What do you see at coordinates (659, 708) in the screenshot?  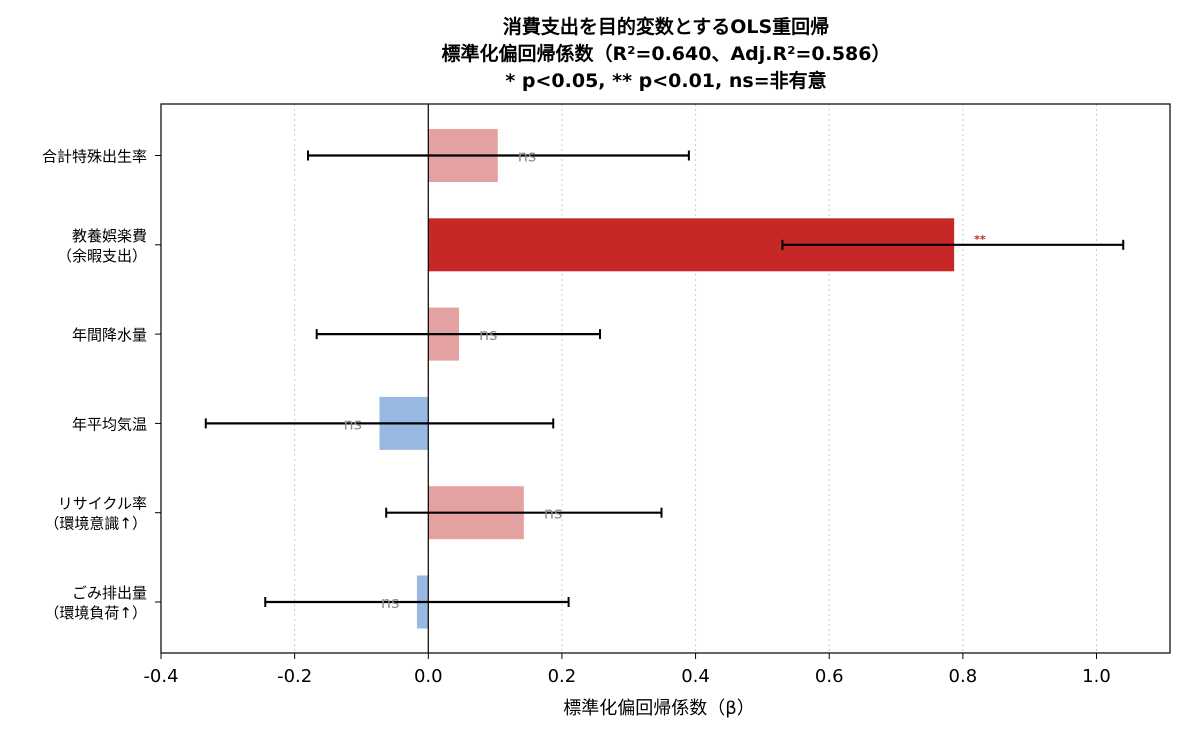 I see `x-axis-title: 標準化偏回帰係数（β）` at bounding box center [659, 708].